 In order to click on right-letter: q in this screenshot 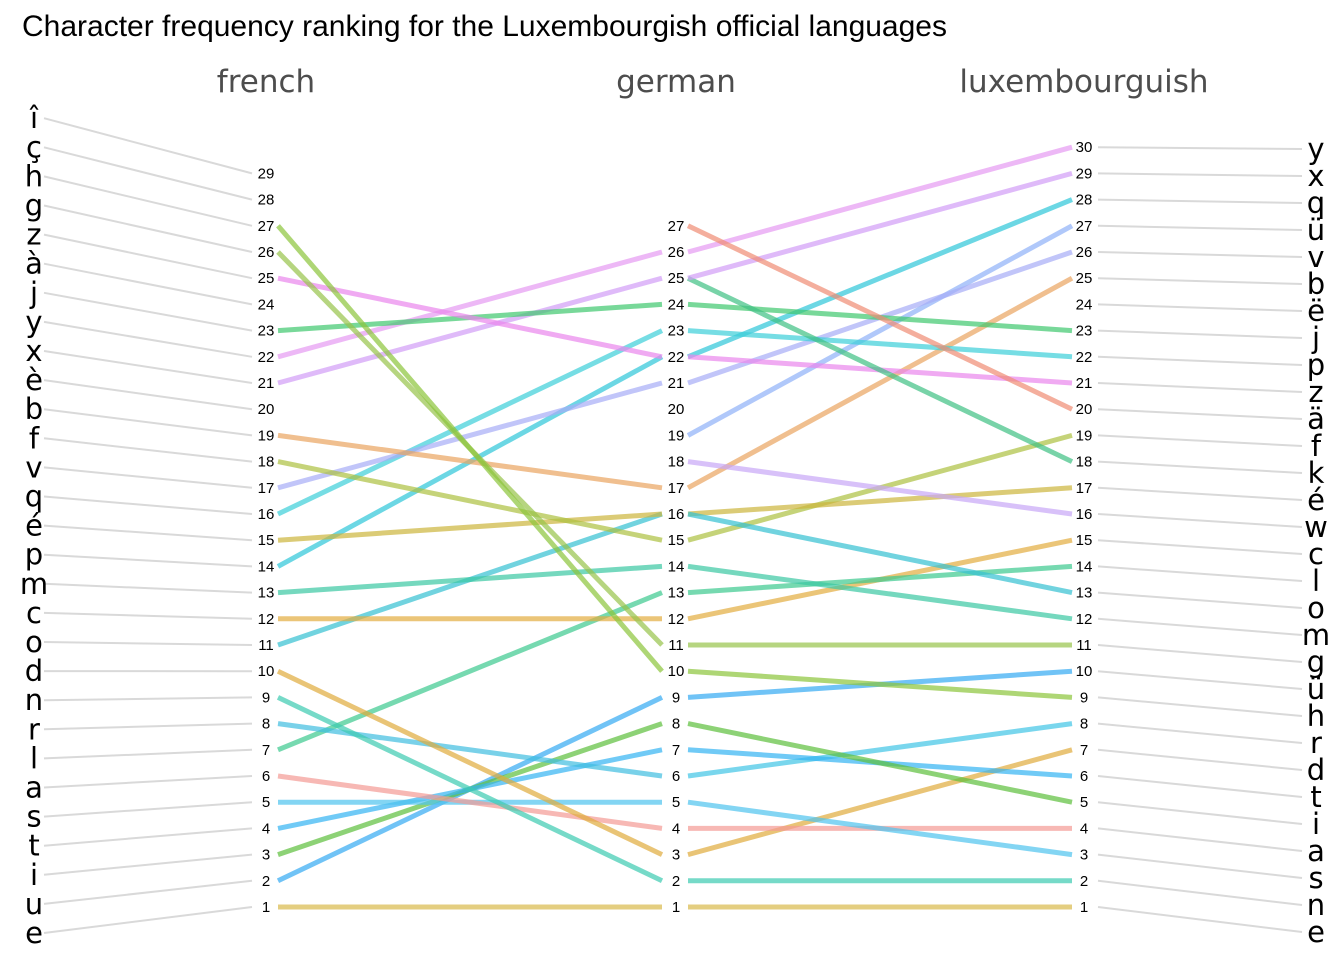, I will do `click(1316, 203)`.